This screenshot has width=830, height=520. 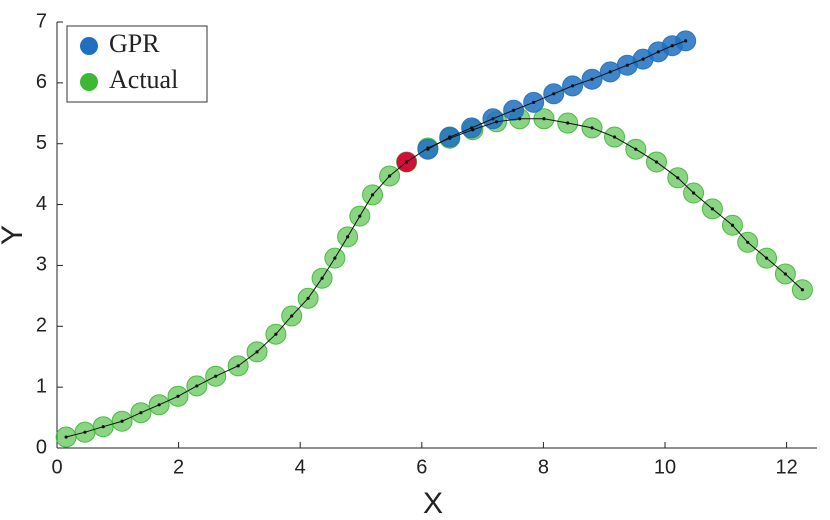 I want to click on x-tick-label: 2, so click(x=178, y=467).